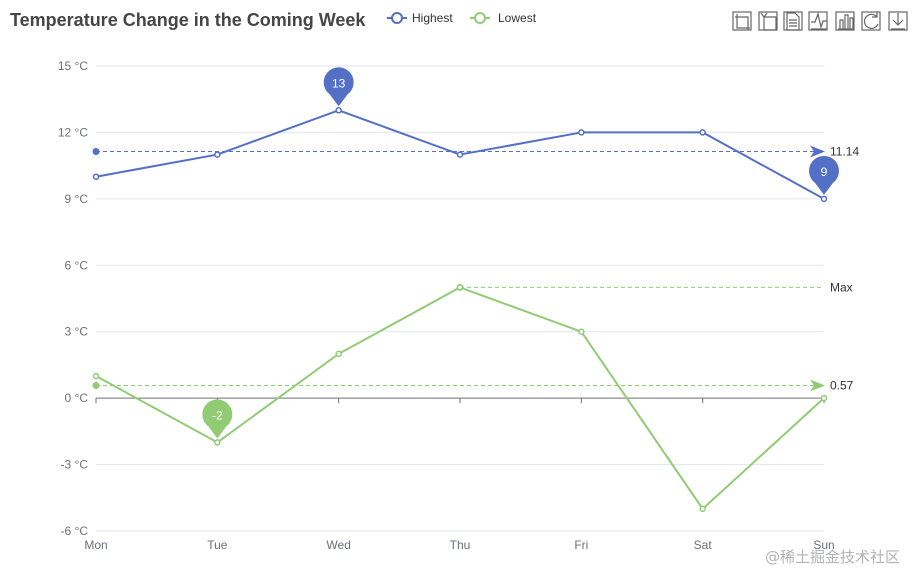  I want to click on y-tick-label: 0 °C, so click(77, 398).